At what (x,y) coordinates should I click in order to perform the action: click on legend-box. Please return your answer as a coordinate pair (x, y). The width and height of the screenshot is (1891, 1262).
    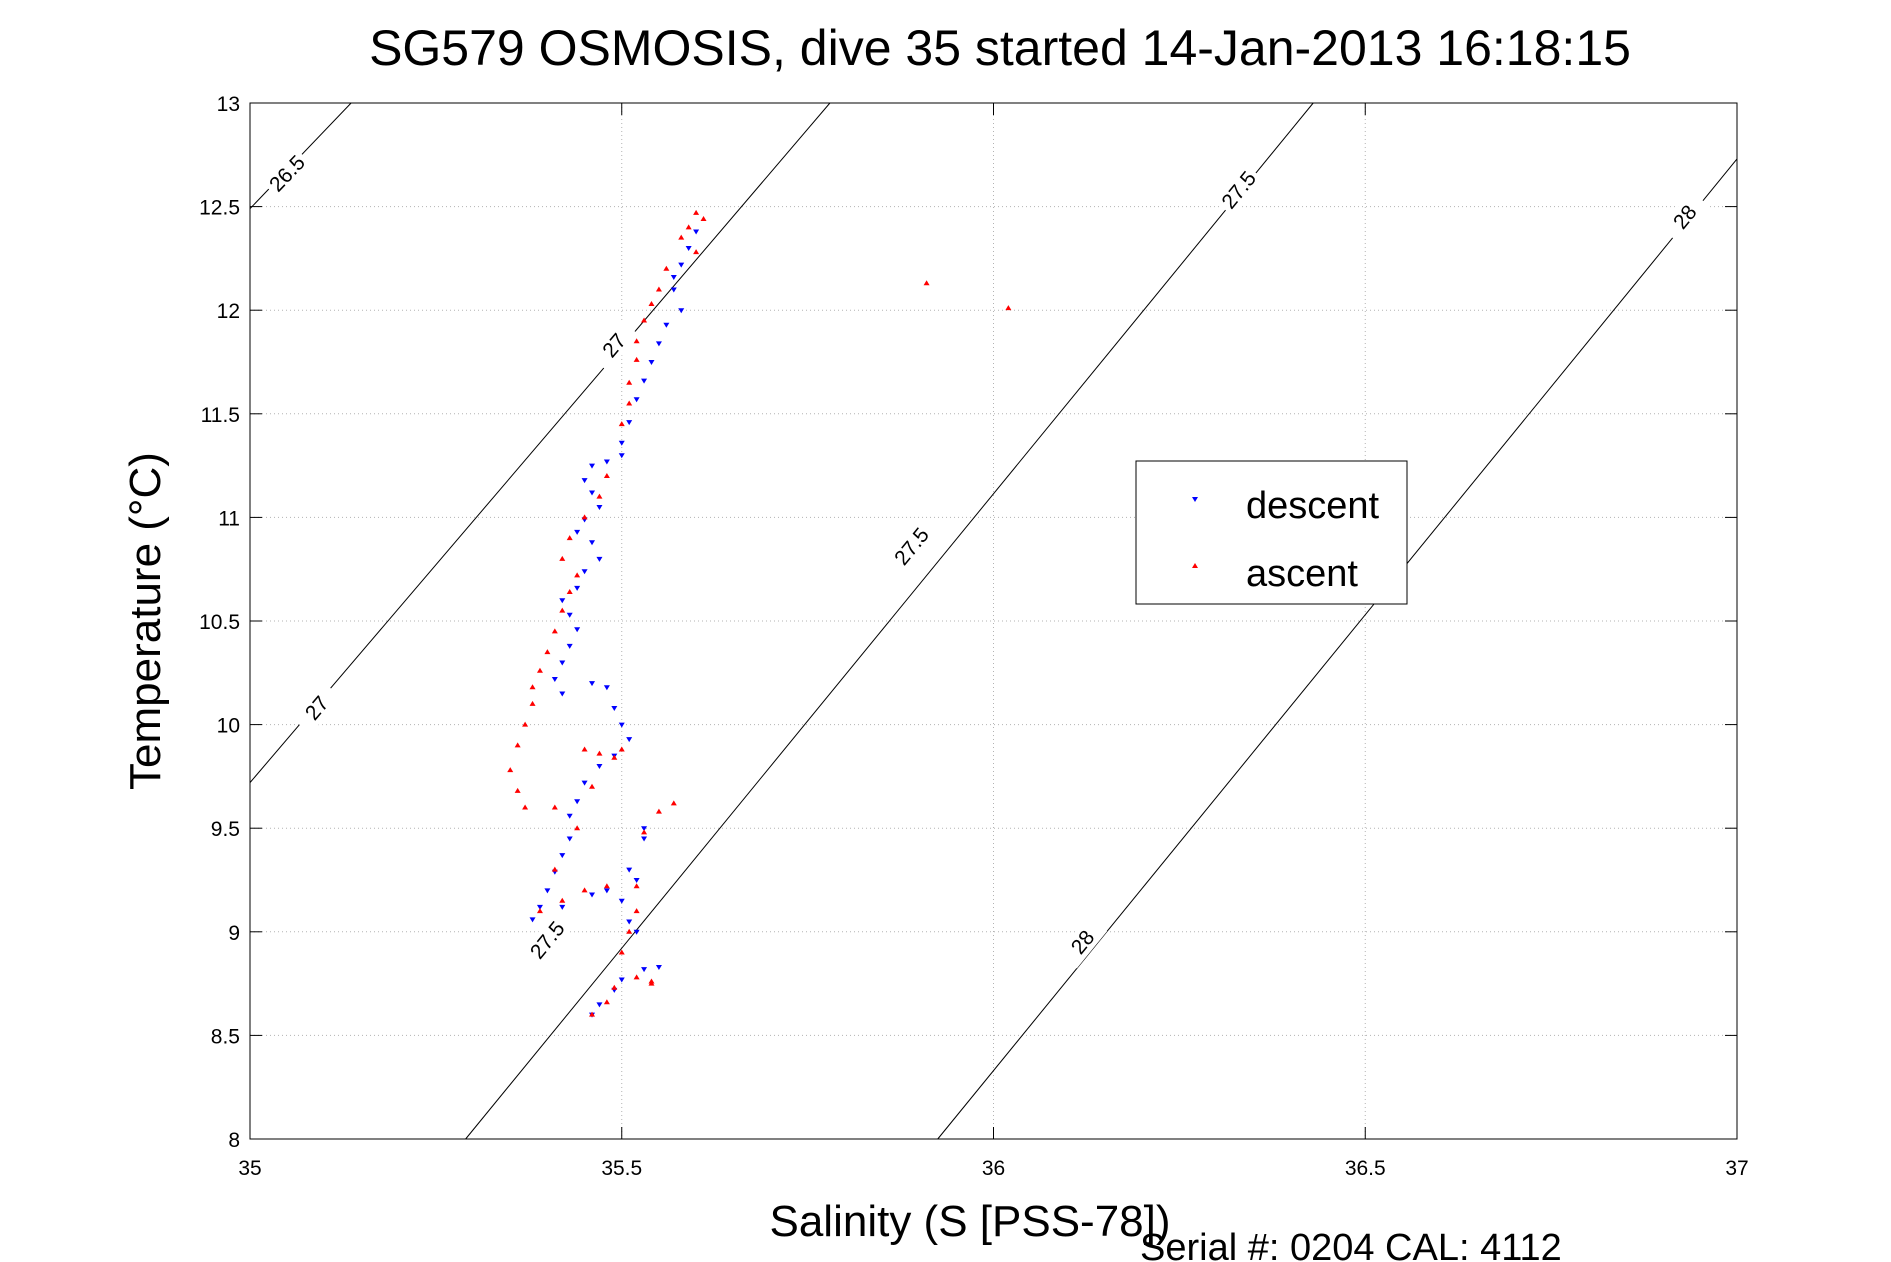
    Looking at the image, I should click on (1271, 532).